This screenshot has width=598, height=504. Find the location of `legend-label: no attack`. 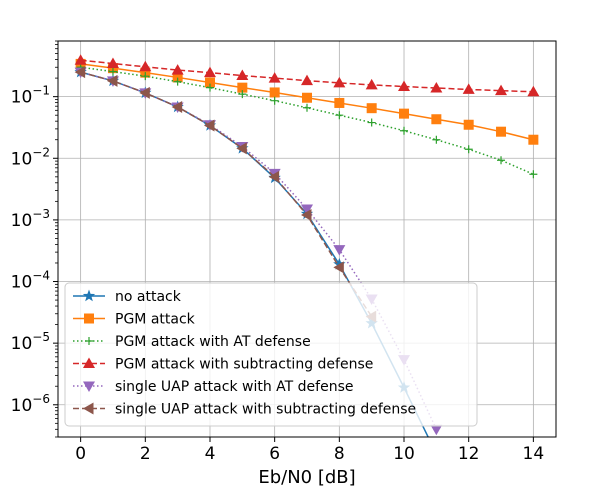

legend-label: no attack is located at coordinates (148, 297).